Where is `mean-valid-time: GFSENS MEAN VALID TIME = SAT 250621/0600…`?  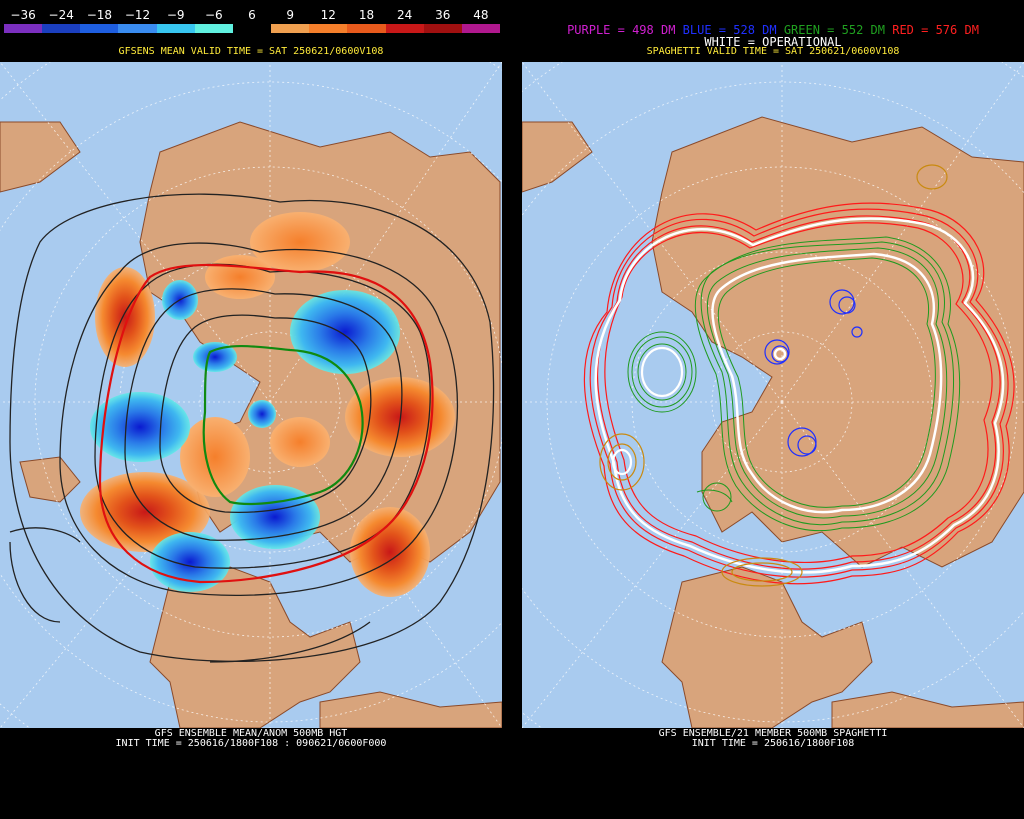
mean-valid-time: GFSENS MEAN VALID TIME = SAT 250621/0600… is located at coordinates (251, 51).